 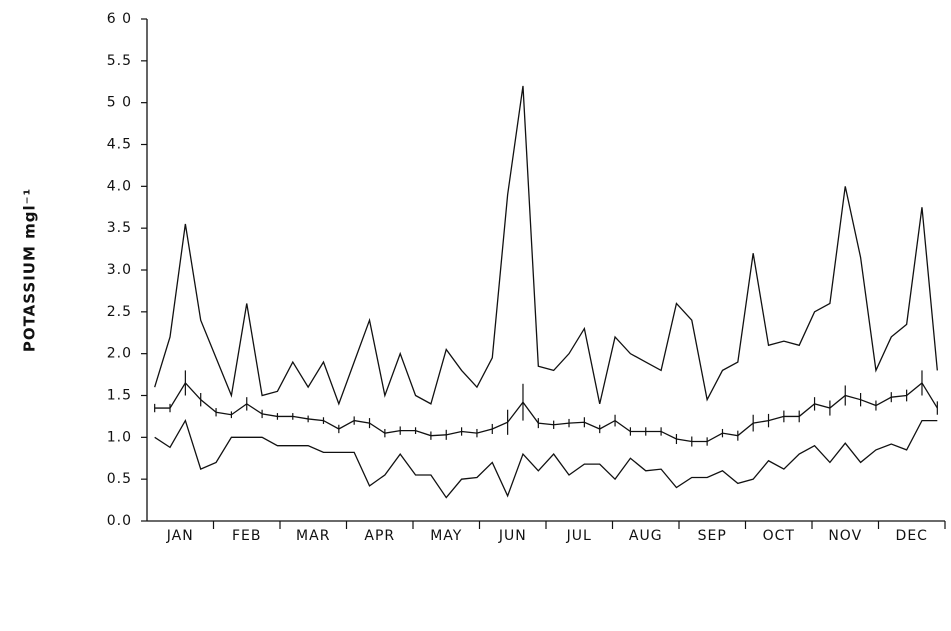 I want to click on x-tick-label: NOV, so click(x=845, y=536).